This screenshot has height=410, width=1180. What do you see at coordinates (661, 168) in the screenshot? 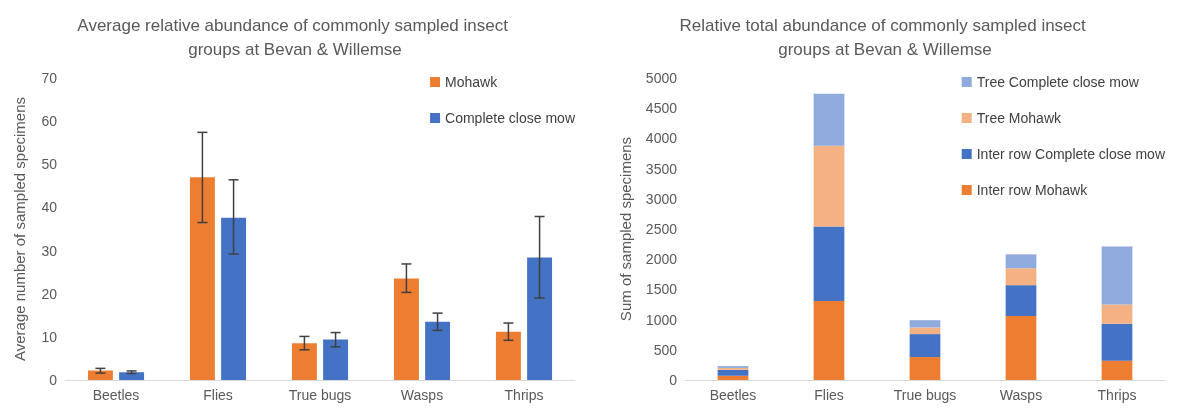
I see `y-tick-label: 3500` at bounding box center [661, 168].